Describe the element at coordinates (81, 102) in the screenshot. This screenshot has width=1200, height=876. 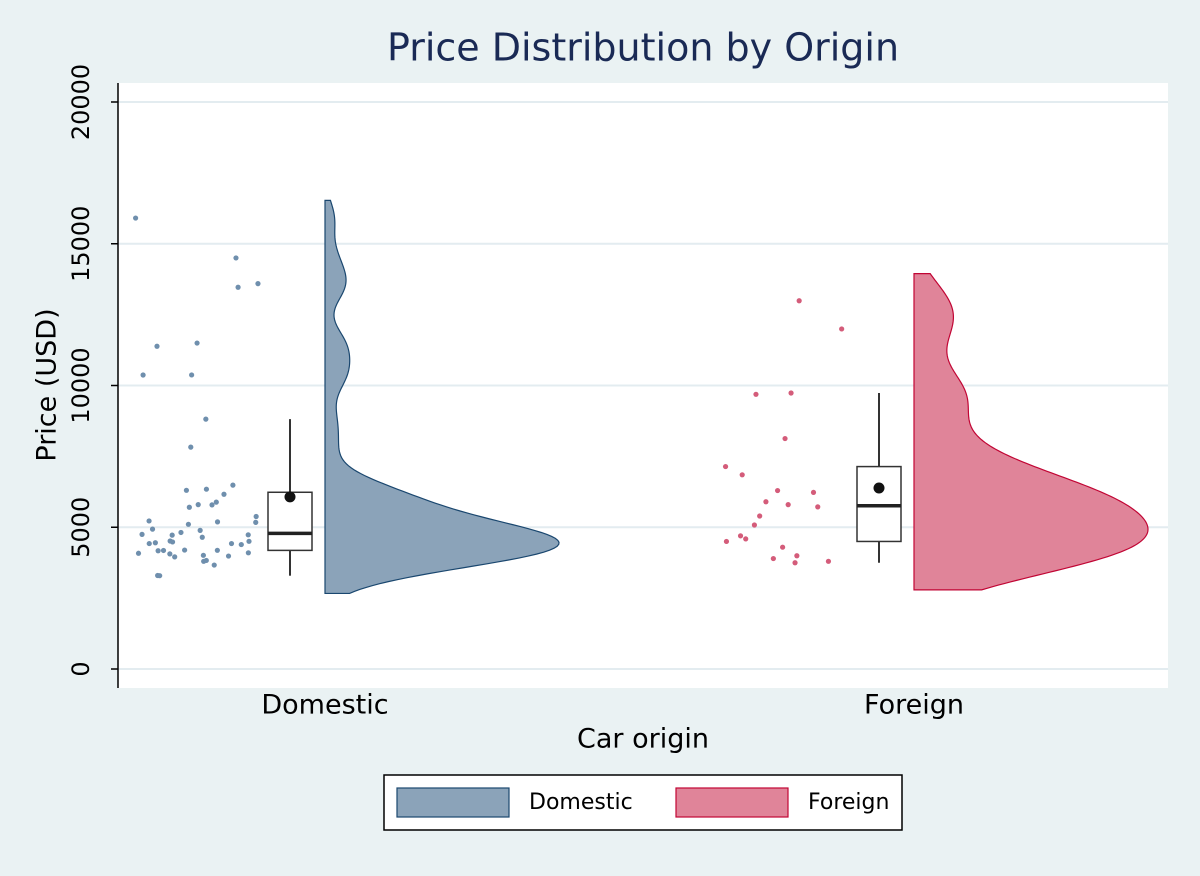
I see `y-tick-label: 20000` at that location.